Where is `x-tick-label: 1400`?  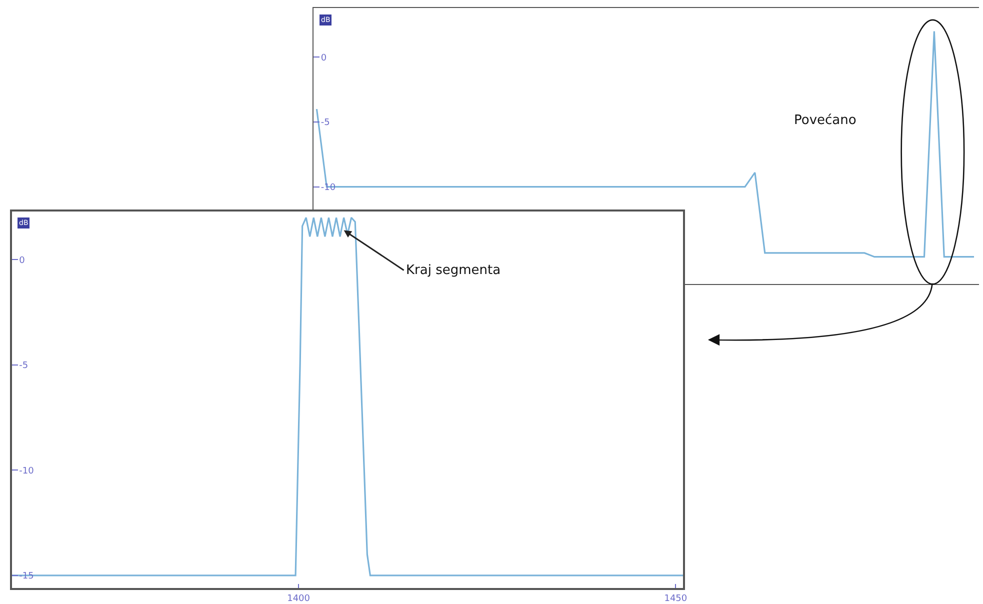 x-tick-label: 1400 is located at coordinates (298, 599).